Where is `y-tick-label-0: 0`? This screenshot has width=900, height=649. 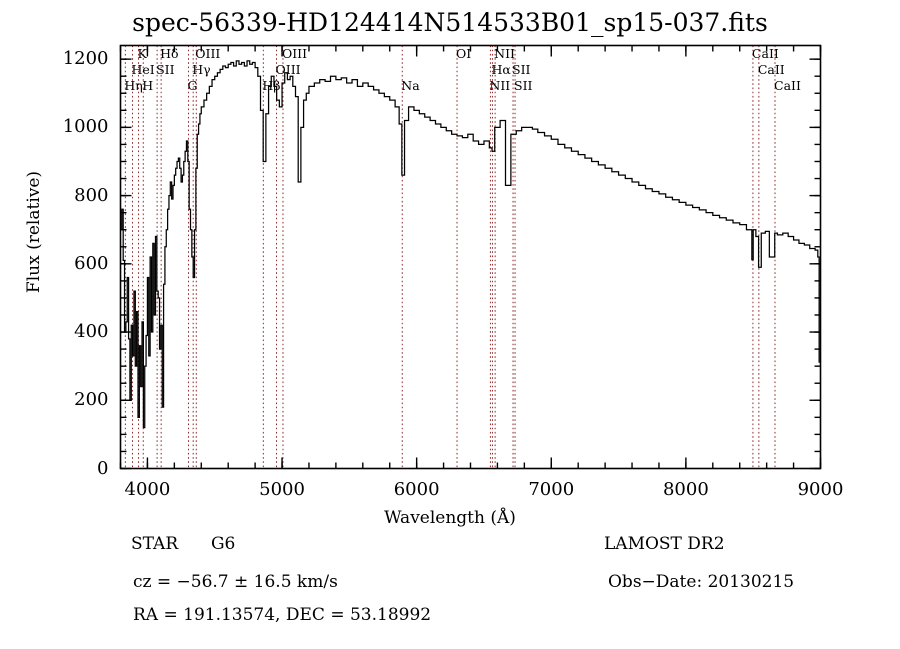
y-tick-label-0: 0 is located at coordinates (103, 468).